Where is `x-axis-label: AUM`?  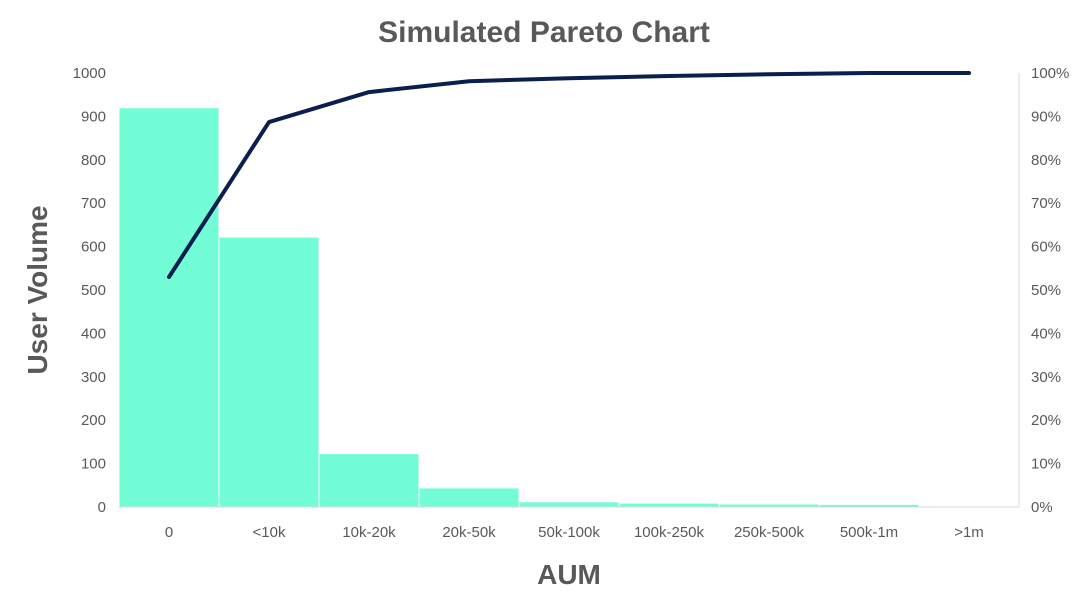 x-axis-label: AUM is located at coordinates (569, 574).